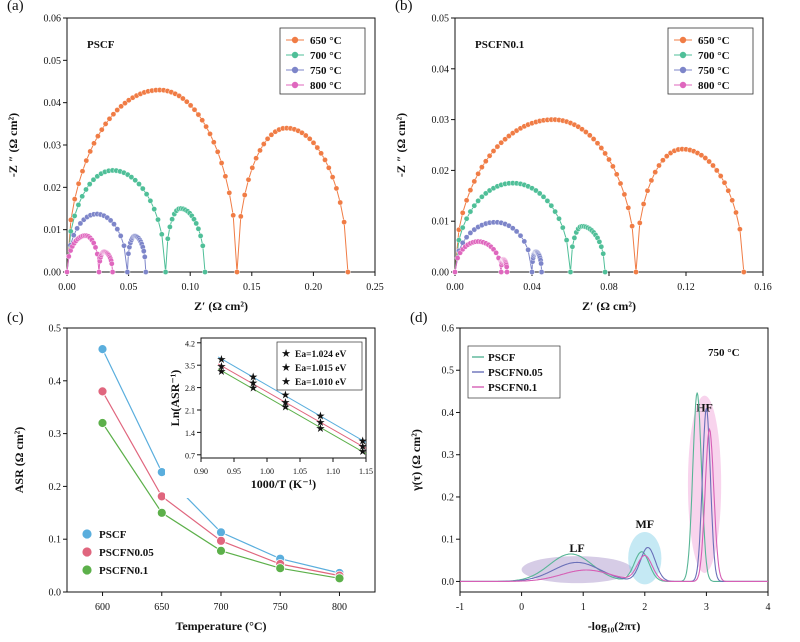  What do you see at coordinates (300, 471) in the screenshot?
I see `x-tick-label: 1.05` at bounding box center [300, 471].